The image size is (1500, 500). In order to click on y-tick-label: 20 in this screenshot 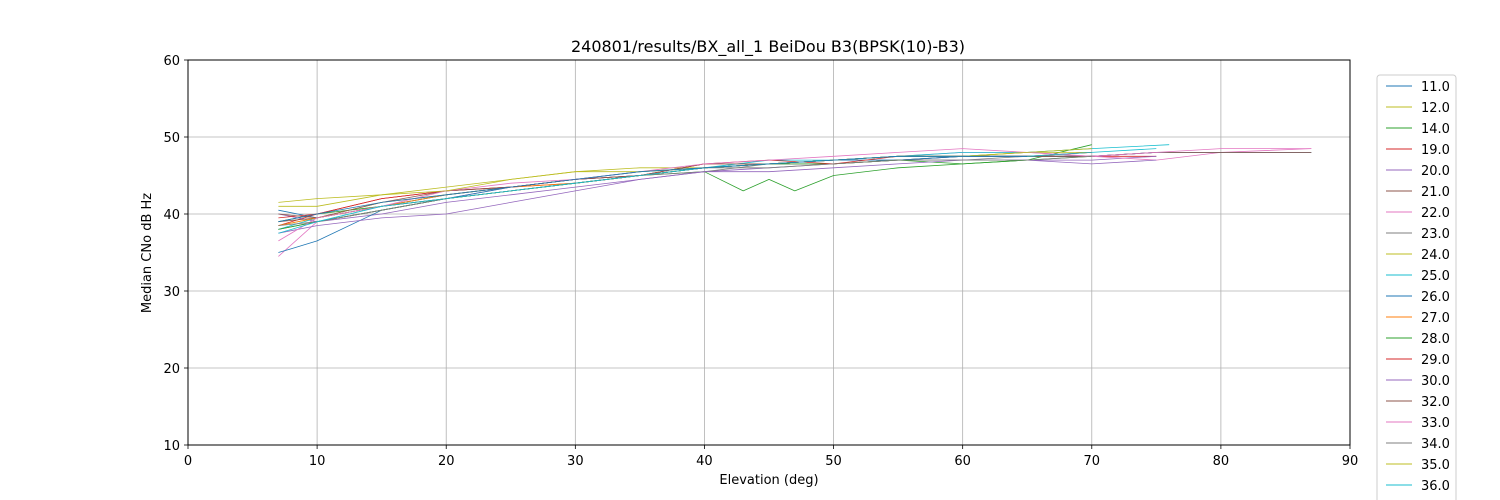, I will do `click(171, 369)`.